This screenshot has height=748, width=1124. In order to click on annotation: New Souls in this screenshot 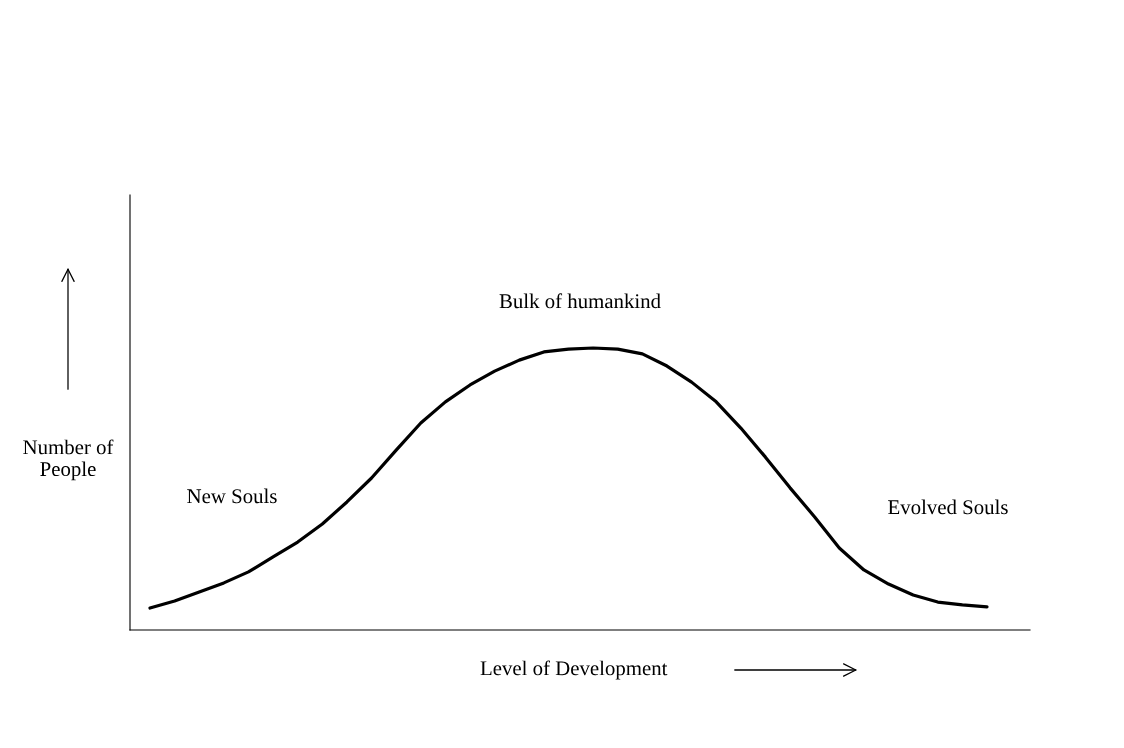, I will do `click(232, 496)`.